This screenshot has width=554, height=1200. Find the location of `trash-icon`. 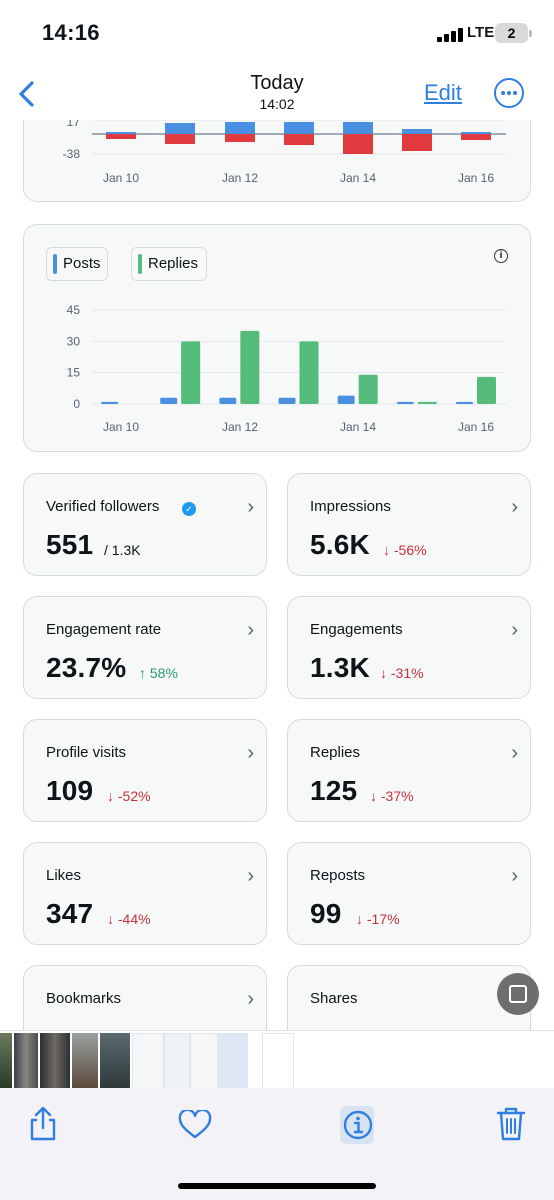

trash-icon is located at coordinates (511, 1124).